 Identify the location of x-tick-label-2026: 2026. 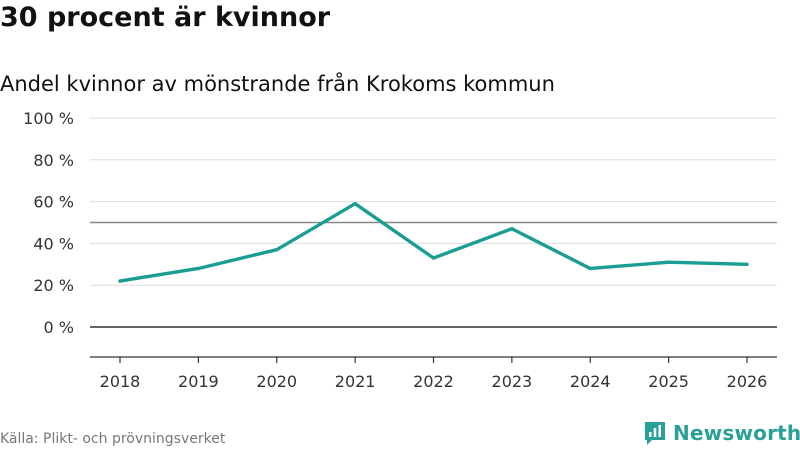
(747, 381).